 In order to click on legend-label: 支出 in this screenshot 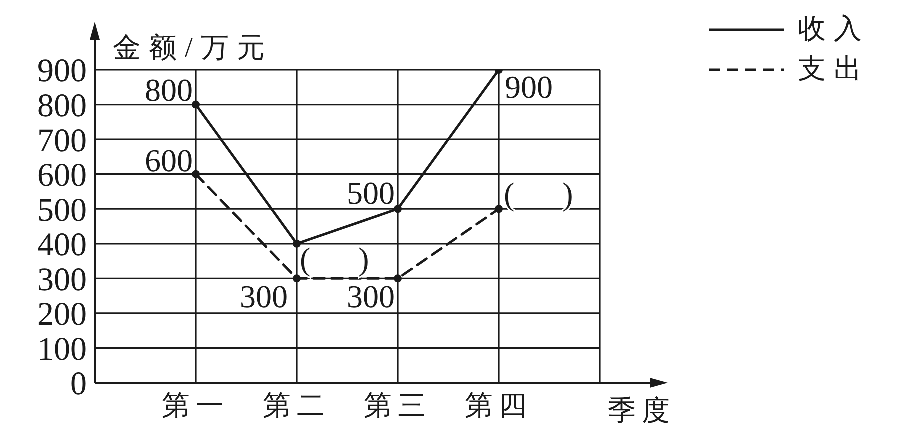, I will do `click(834, 69)`.